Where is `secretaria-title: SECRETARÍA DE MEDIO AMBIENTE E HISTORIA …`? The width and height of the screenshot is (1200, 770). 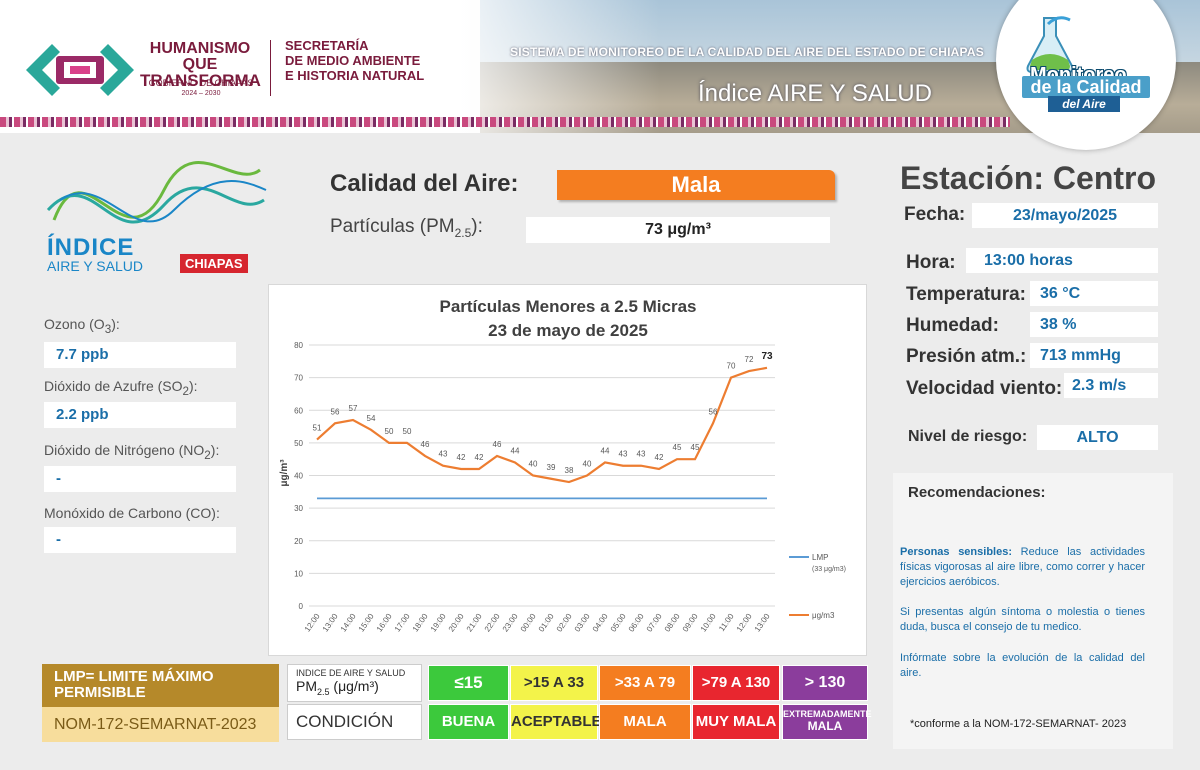 secretaria-title: SECRETARÍA DE MEDIO AMBIENTE E HISTORIA … is located at coordinates (355, 60).